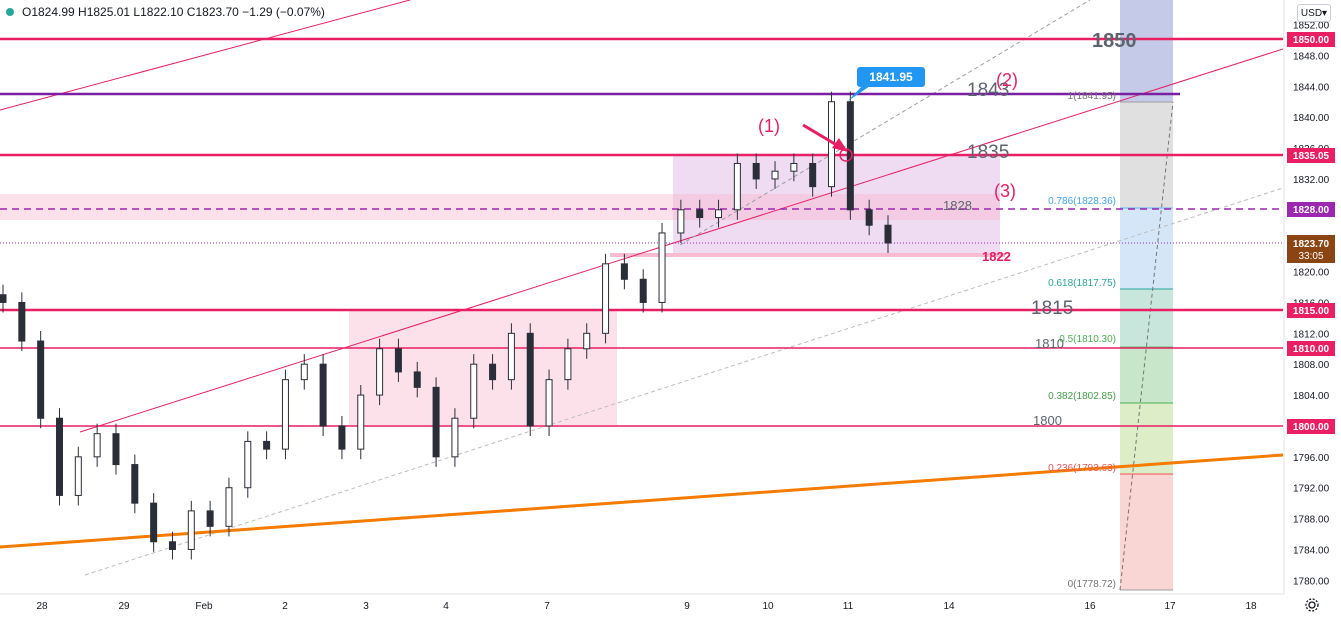 This screenshot has width=1341, height=617. What do you see at coordinates (1052, 308) in the screenshot?
I see `level-label-1815: 1815` at bounding box center [1052, 308].